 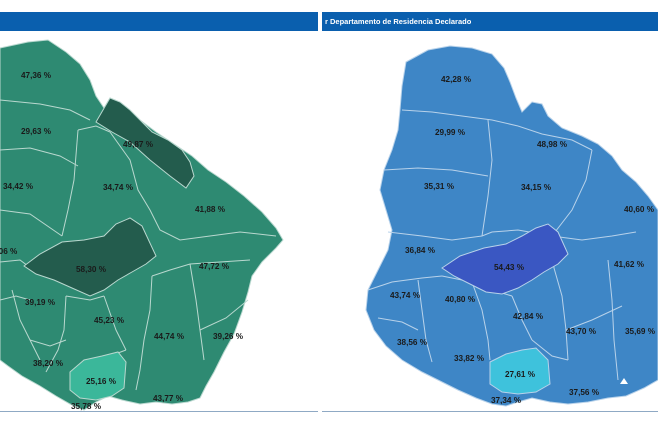 What do you see at coordinates (624, 381) in the screenshot?
I see `right-coast-mark` at bounding box center [624, 381].